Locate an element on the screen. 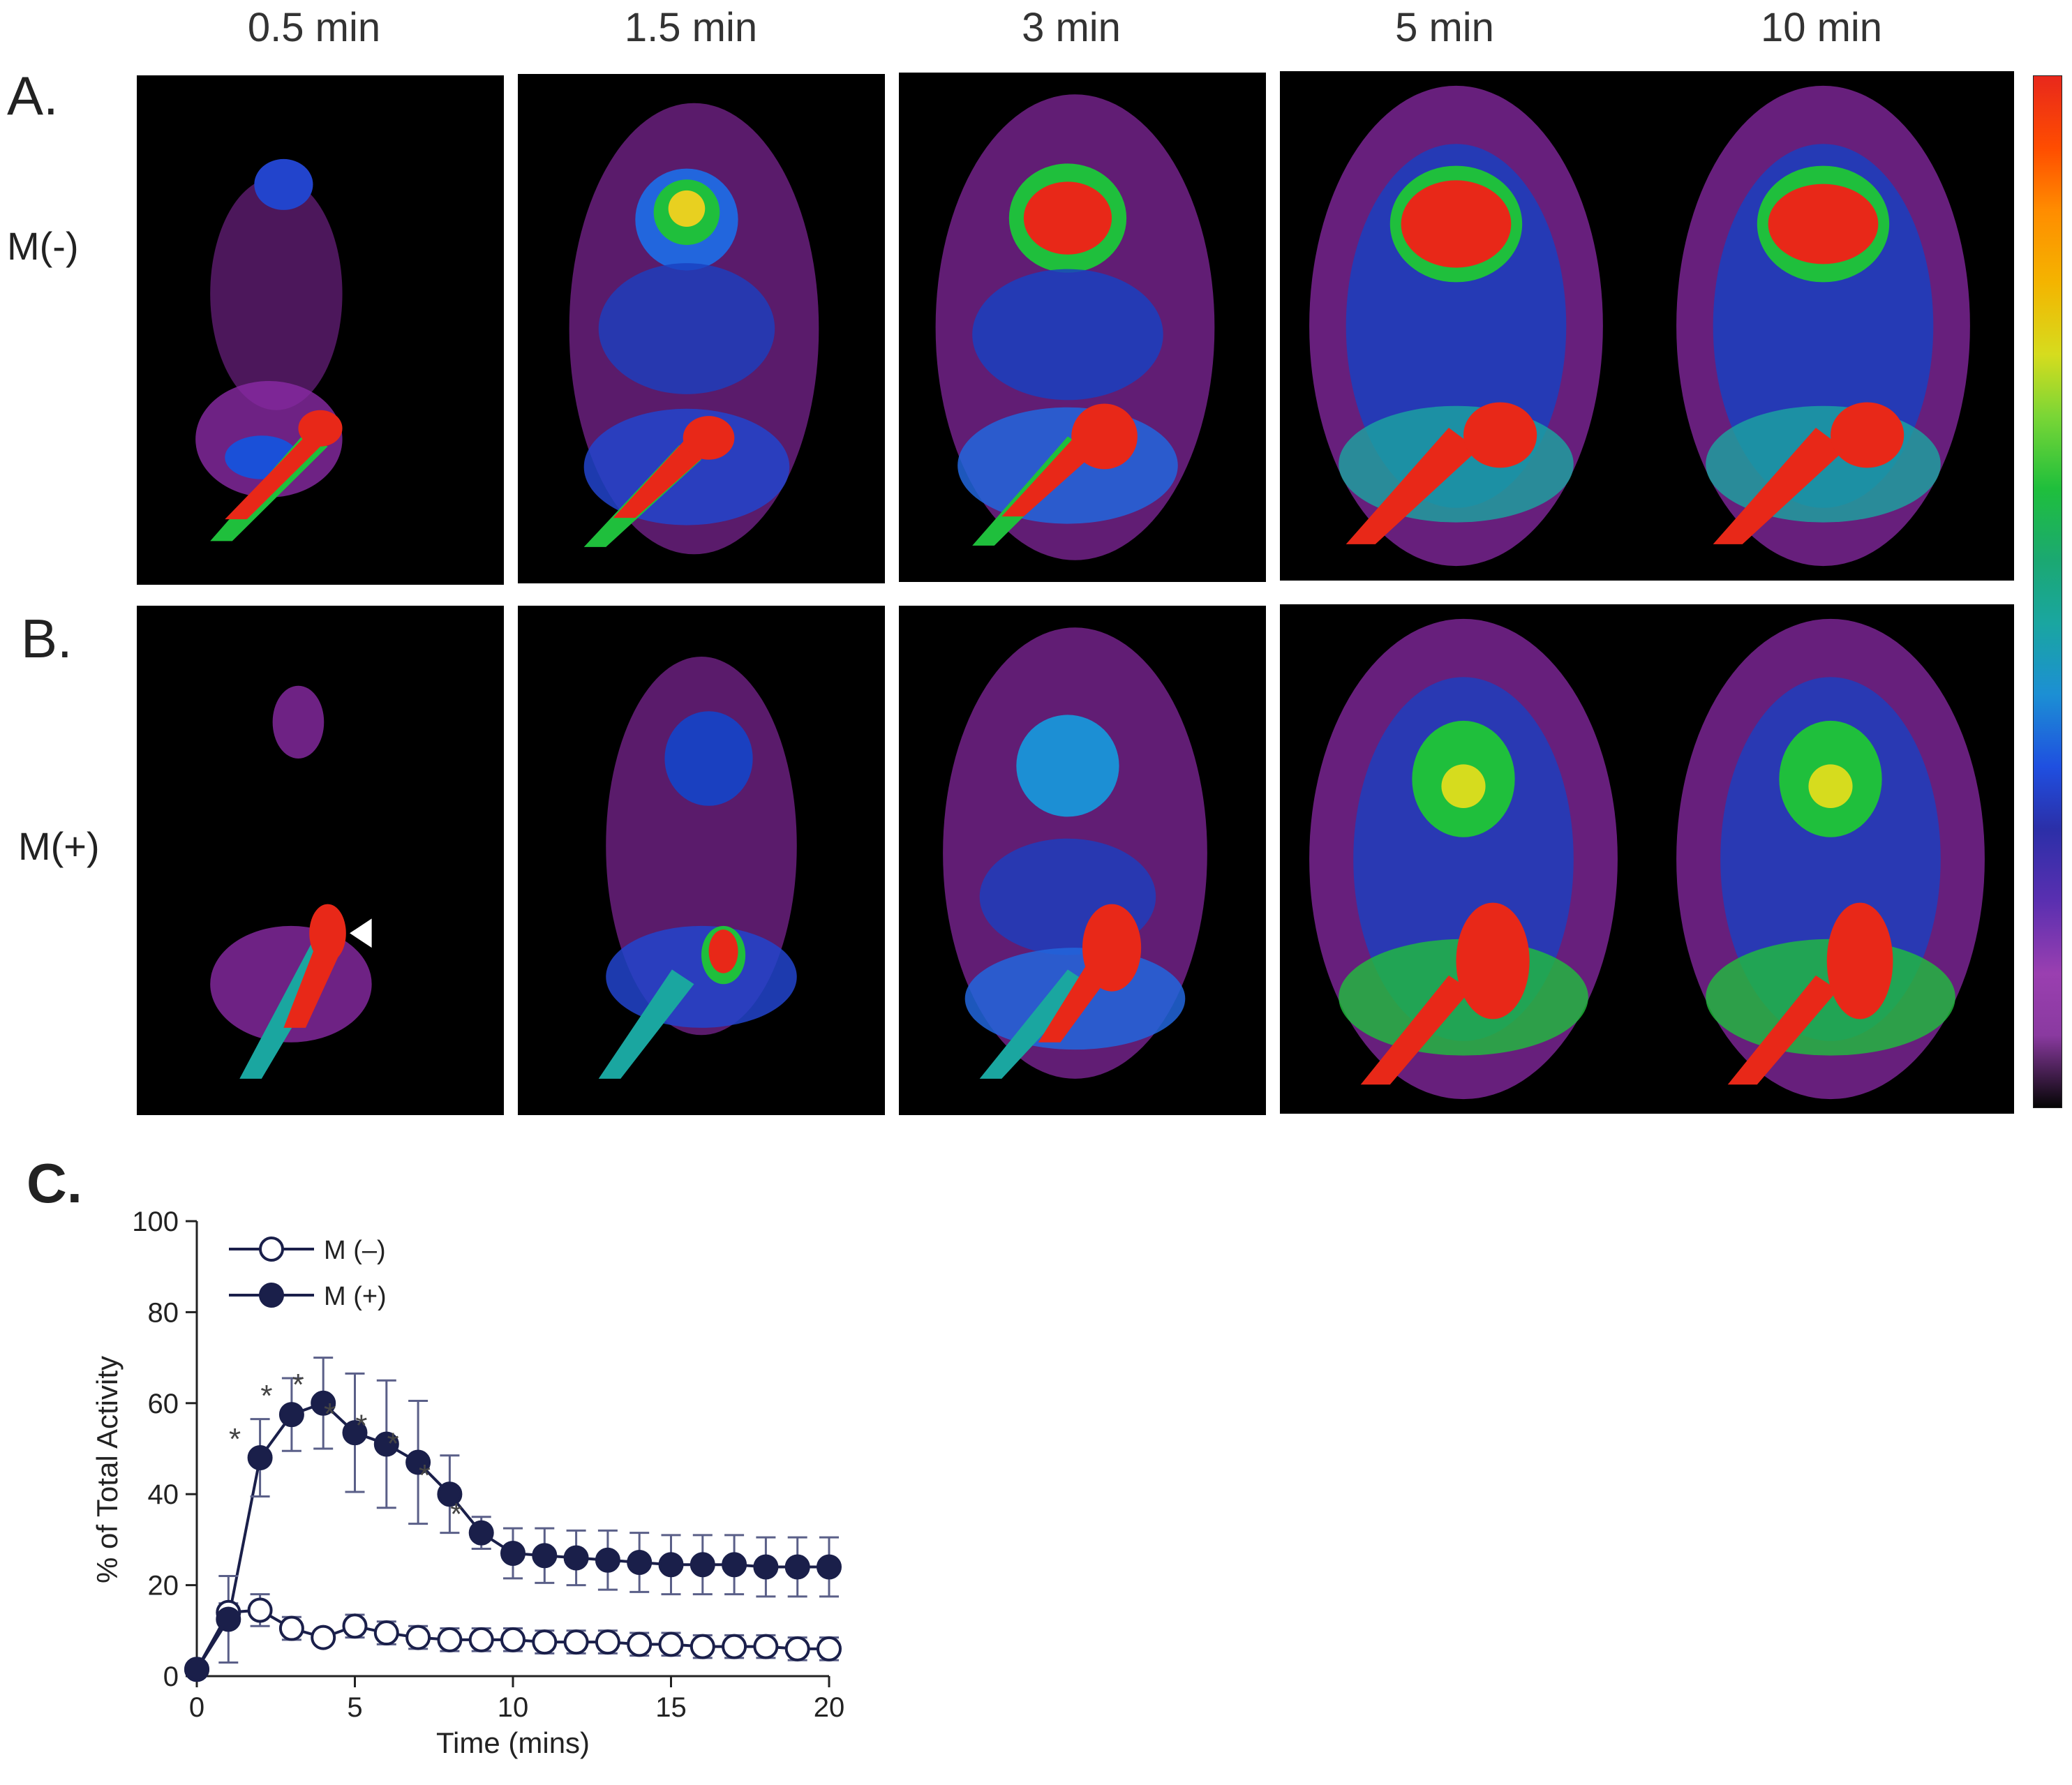 Image resolution: width=2072 pixels, height=1785 pixels. y-tick-label: 100 is located at coordinates (156, 1222).